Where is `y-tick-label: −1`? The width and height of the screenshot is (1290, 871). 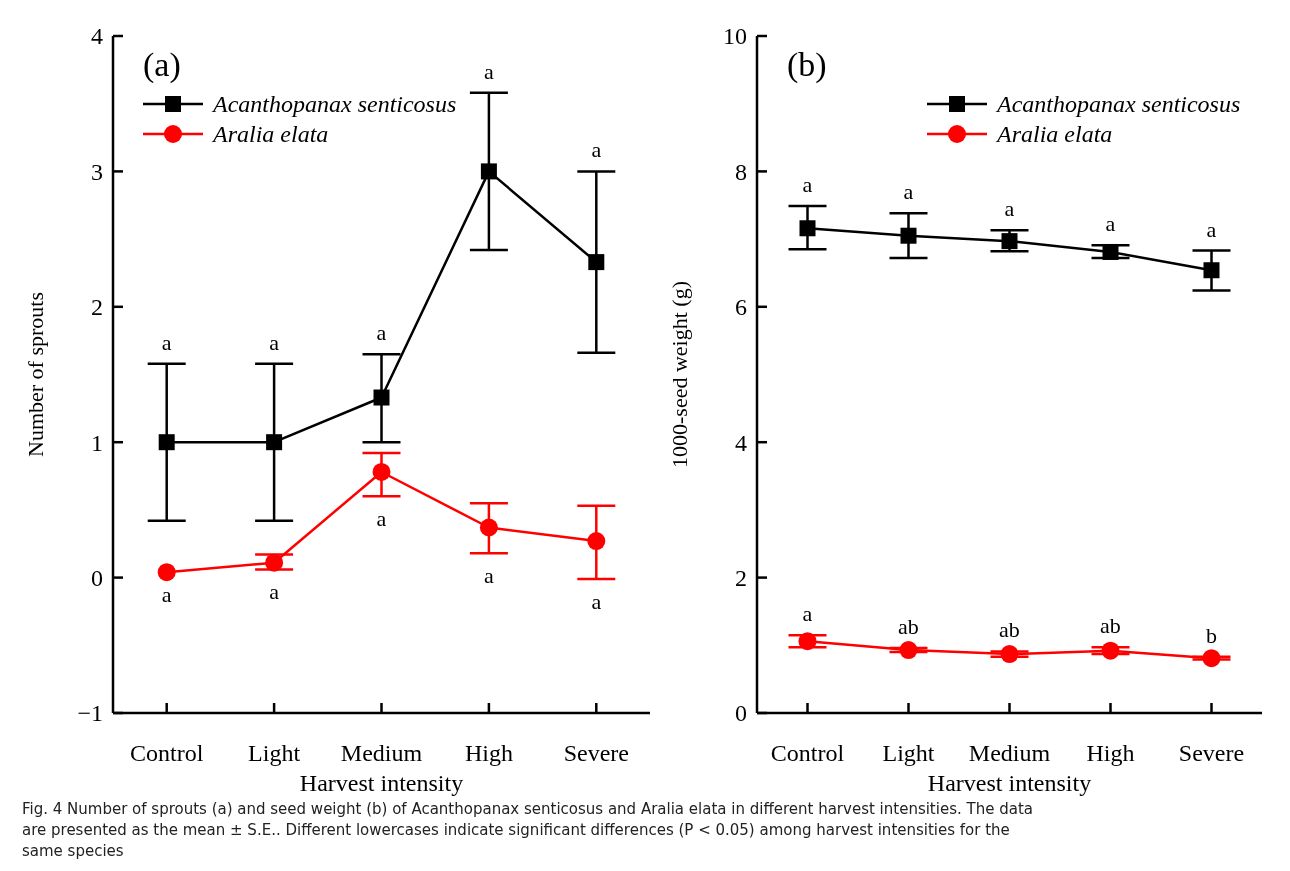 y-tick-label: −1 is located at coordinates (90, 713).